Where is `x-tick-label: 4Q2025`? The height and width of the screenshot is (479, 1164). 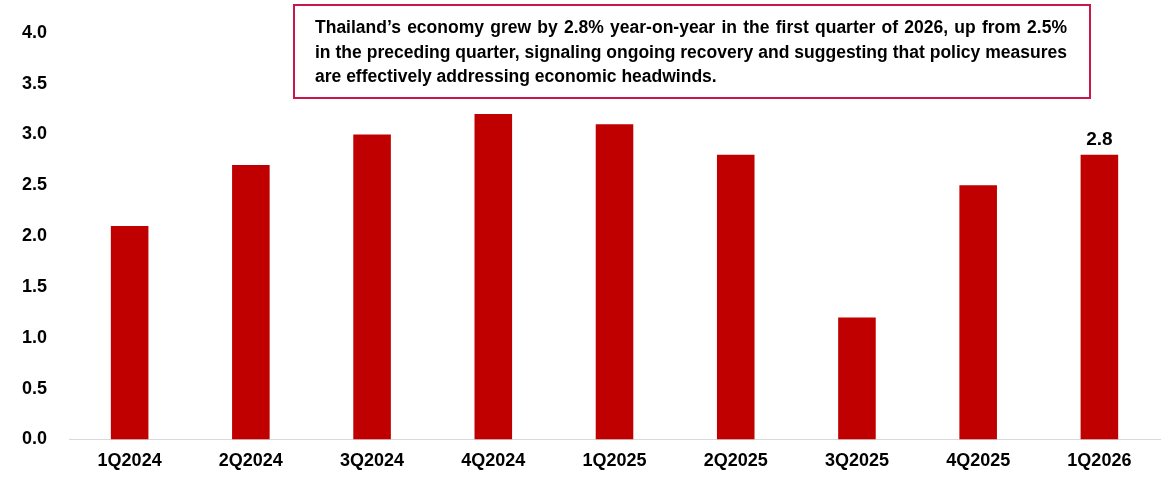 x-tick-label: 4Q2025 is located at coordinates (978, 460).